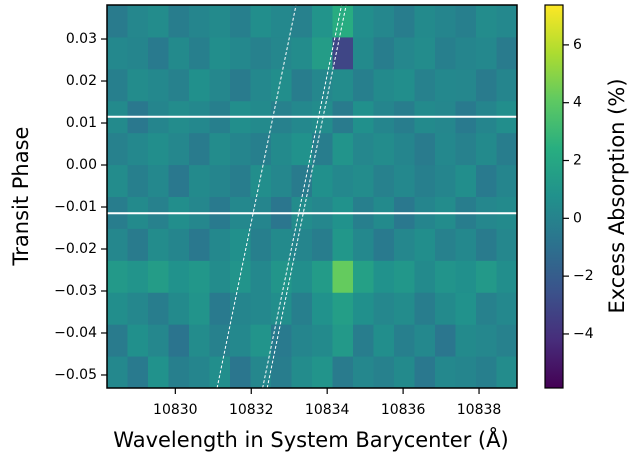 Image resolution: width=632 pixels, height=457 pixels. Describe the element at coordinates (251, 410) in the screenshot. I see `x-tick-label: 10832` at that location.